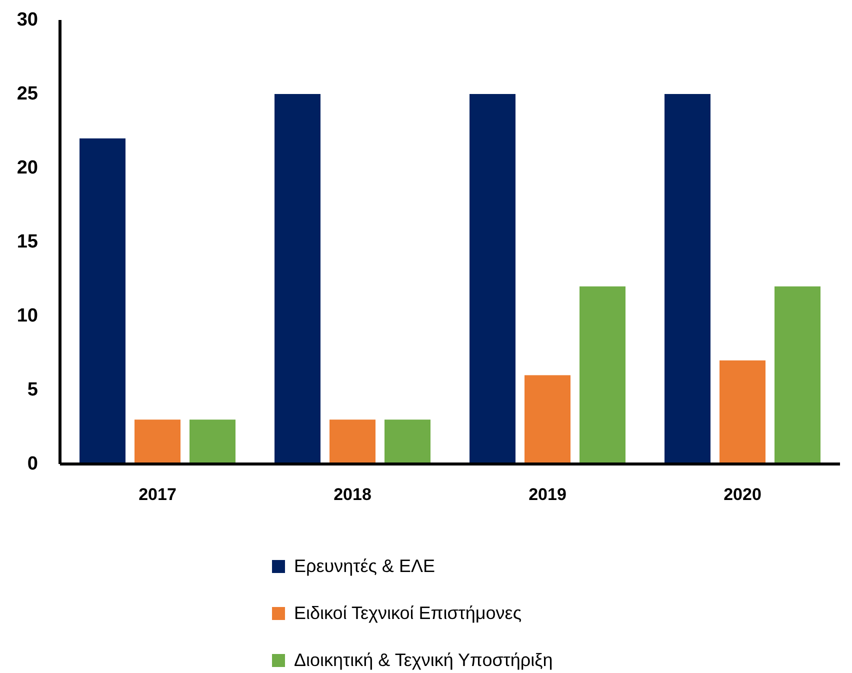 This screenshot has height=673, width=852. I want to click on x-tick-label: 2017, so click(157, 494).